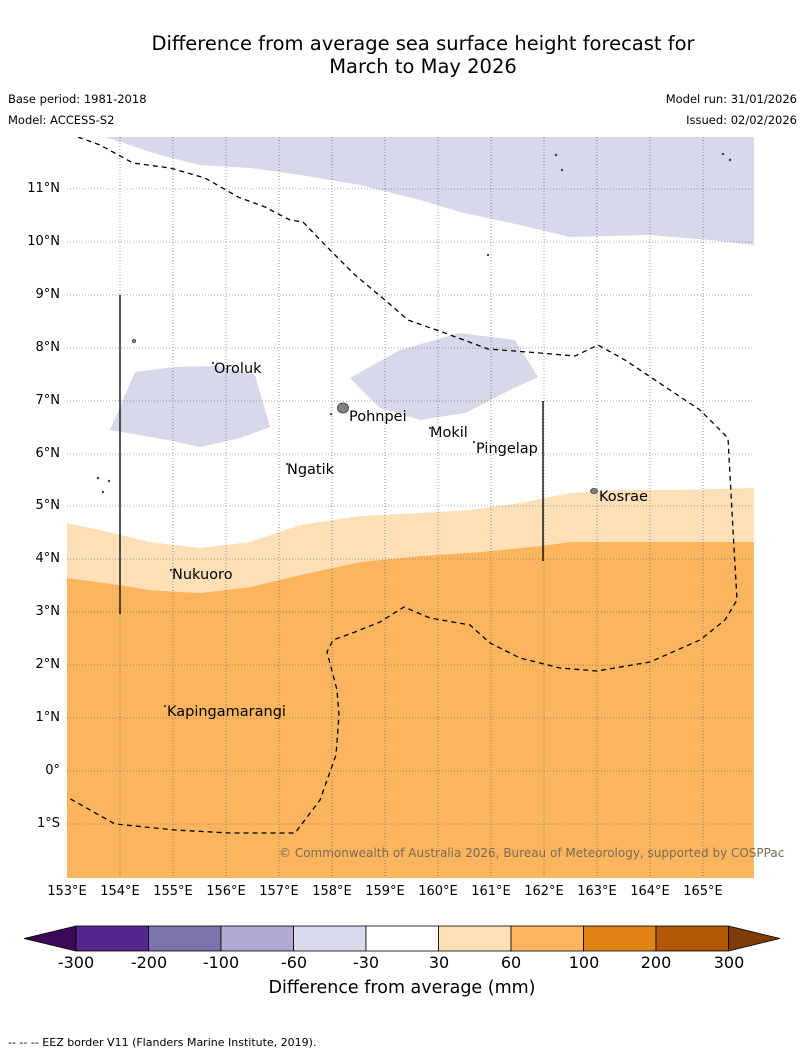 Image resolution: width=804 pixels, height=1058 pixels. Describe the element at coordinates (48, 611) in the screenshot. I see `lat-label-3n: 3°N` at that location.